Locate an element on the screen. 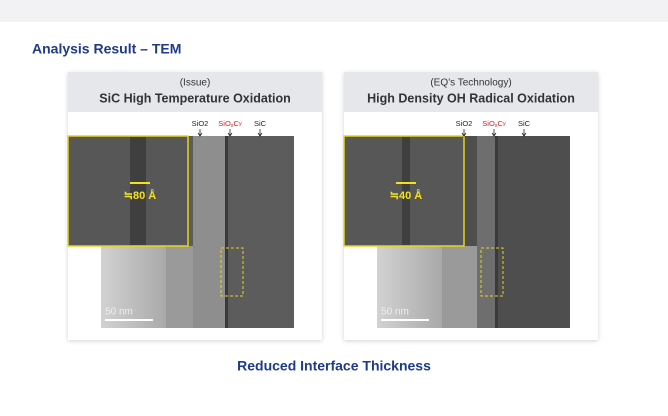 The image size is (668, 416). thickness-label: ≒80 Å is located at coordinates (140, 195).